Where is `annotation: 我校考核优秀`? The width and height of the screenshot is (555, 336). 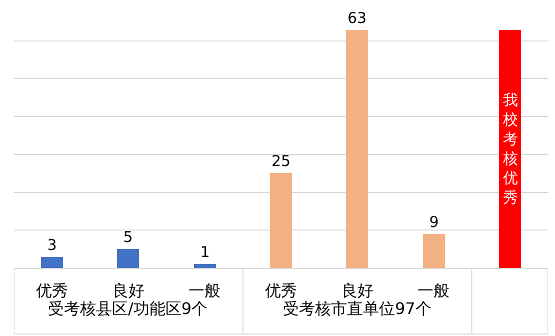
annotation: 我校考核优秀 is located at coordinates (510, 148).